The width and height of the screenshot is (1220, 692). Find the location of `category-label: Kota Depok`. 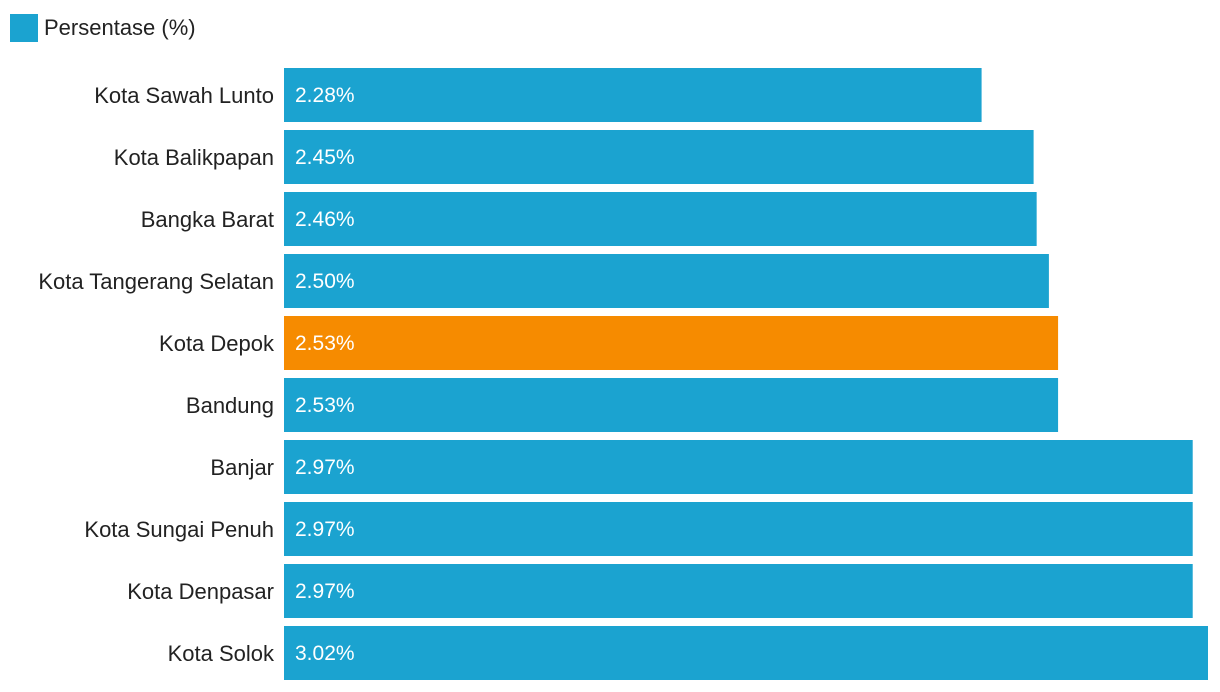

category-label: Kota Depok is located at coordinates (217, 343).